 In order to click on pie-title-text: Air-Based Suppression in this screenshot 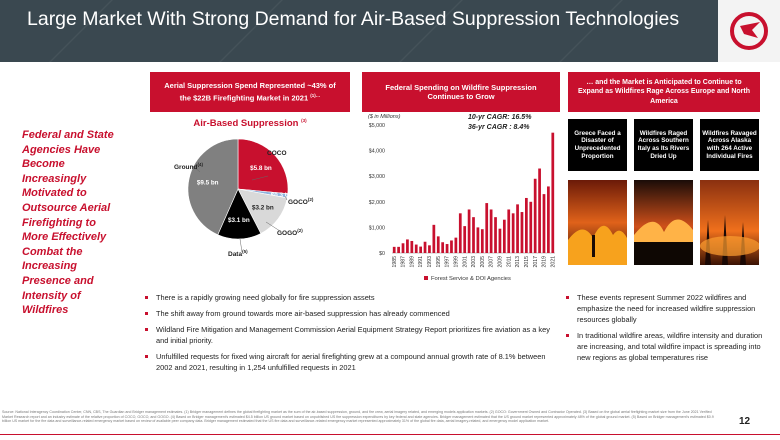, I will do `click(246, 124)`.